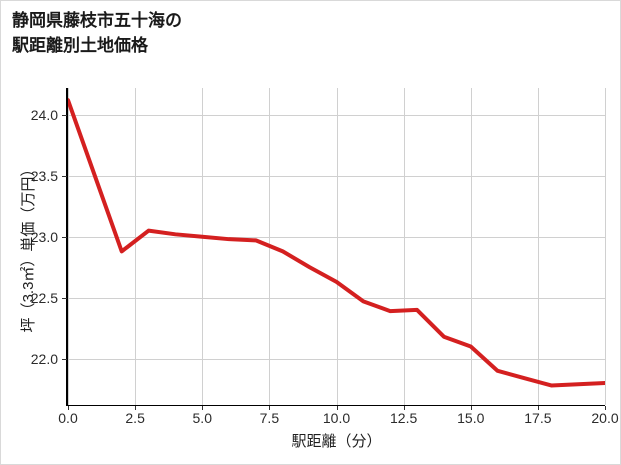 Image resolution: width=621 pixels, height=465 pixels. What do you see at coordinates (269, 418) in the screenshot?
I see `x-axis-tick-label: 7.5` at bounding box center [269, 418].